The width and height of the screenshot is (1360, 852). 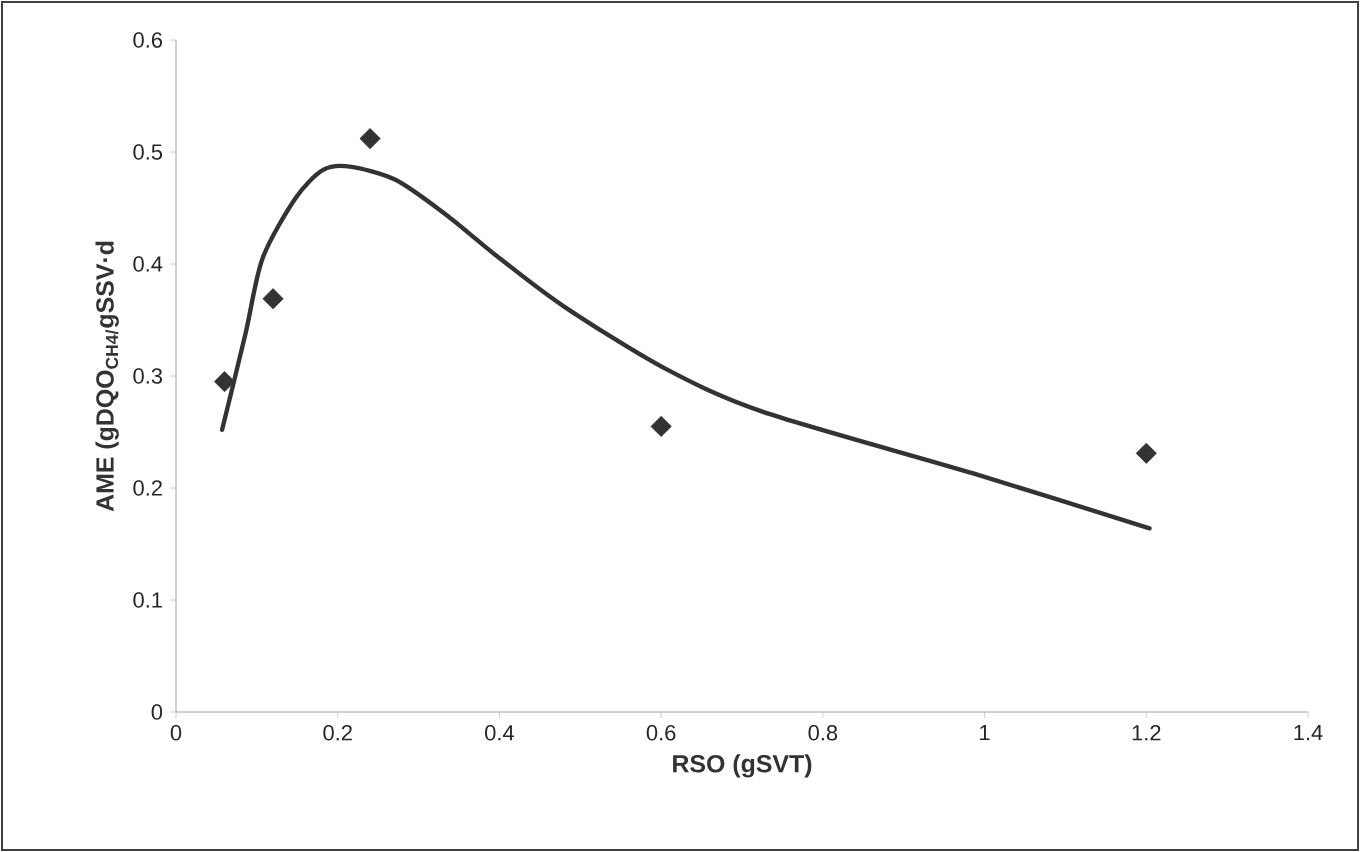 What do you see at coordinates (985, 733) in the screenshot?
I see `x-tick-label: 1` at bounding box center [985, 733].